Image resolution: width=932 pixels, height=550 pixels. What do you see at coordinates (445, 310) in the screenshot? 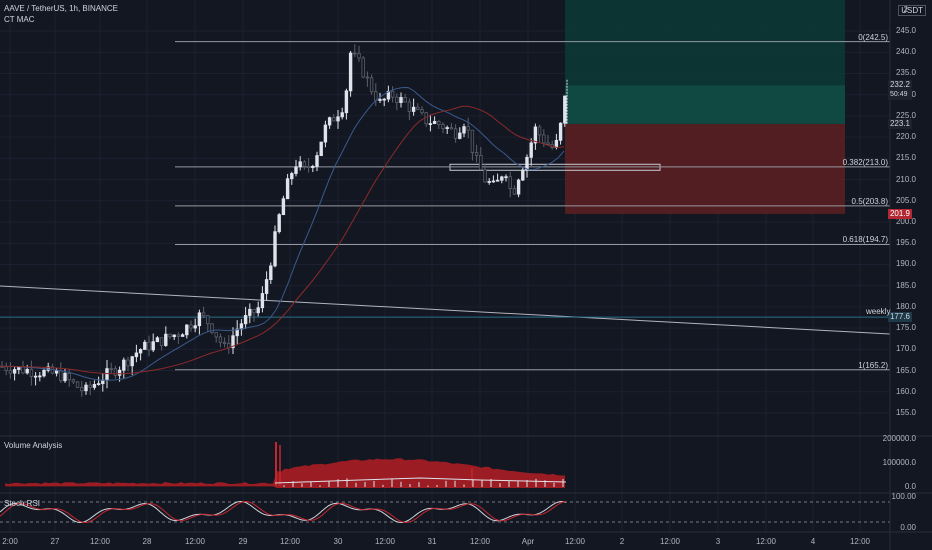
I see `trend-lines` at bounding box center [445, 310].